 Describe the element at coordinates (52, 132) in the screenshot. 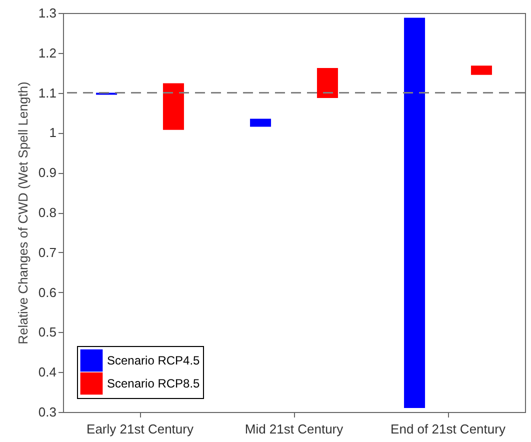

I see `y-tick-label: 1` at that location.